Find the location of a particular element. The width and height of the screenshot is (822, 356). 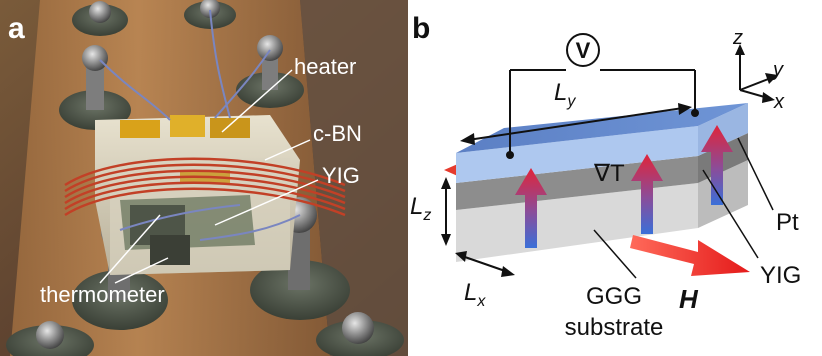

label-thermometer: thermometer is located at coordinates (102, 294).